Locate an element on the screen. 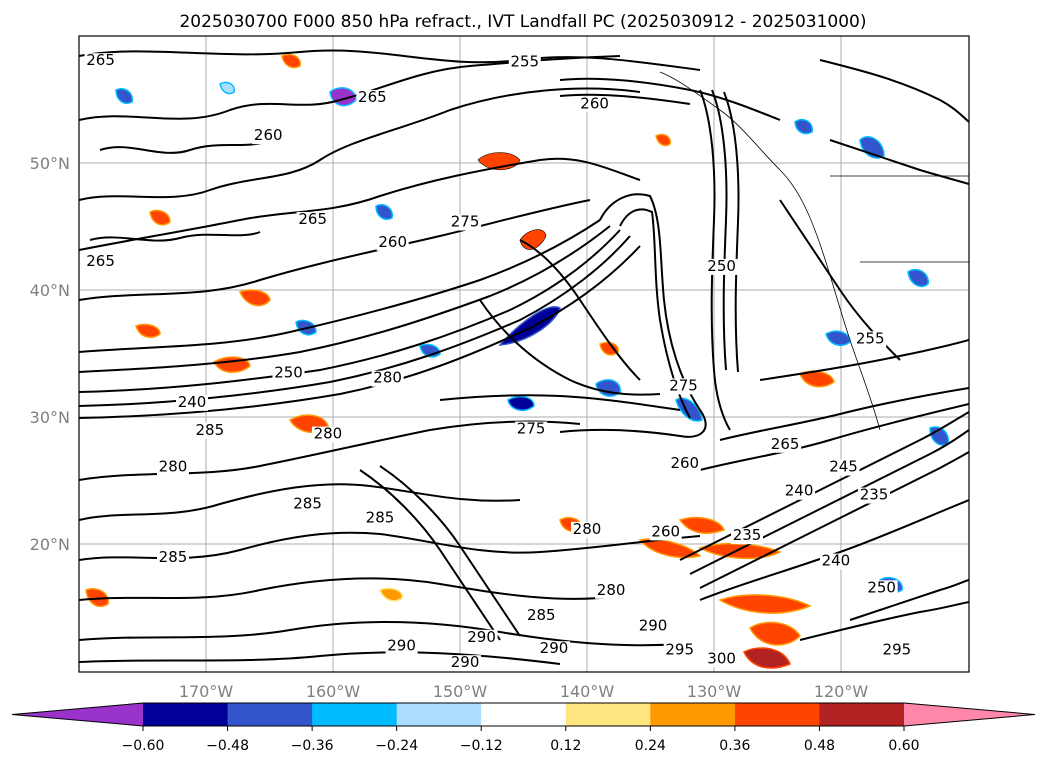 The width and height of the screenshot is (1047, 765). lat-label-50n: 50°N is located at coordinates (50, 163).